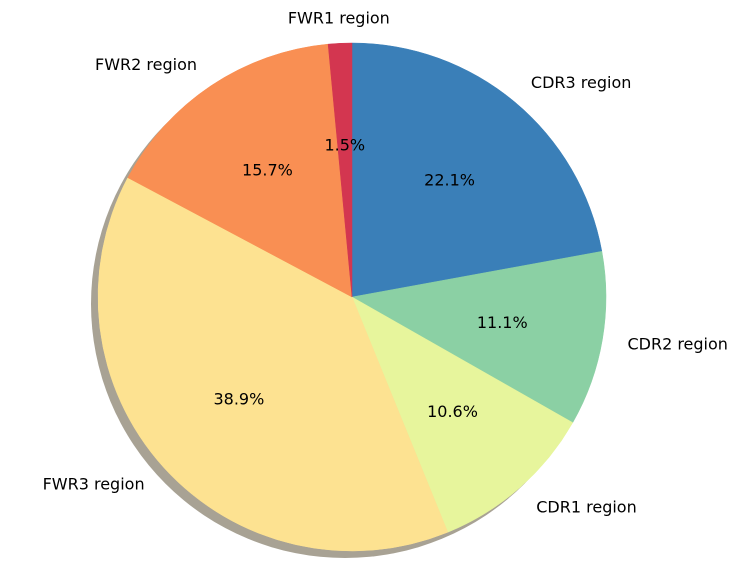 The height and width of the screenshot is (576, 744). I want to click on pct-label-fwr2-region: 15.7%, so click(267, 170).